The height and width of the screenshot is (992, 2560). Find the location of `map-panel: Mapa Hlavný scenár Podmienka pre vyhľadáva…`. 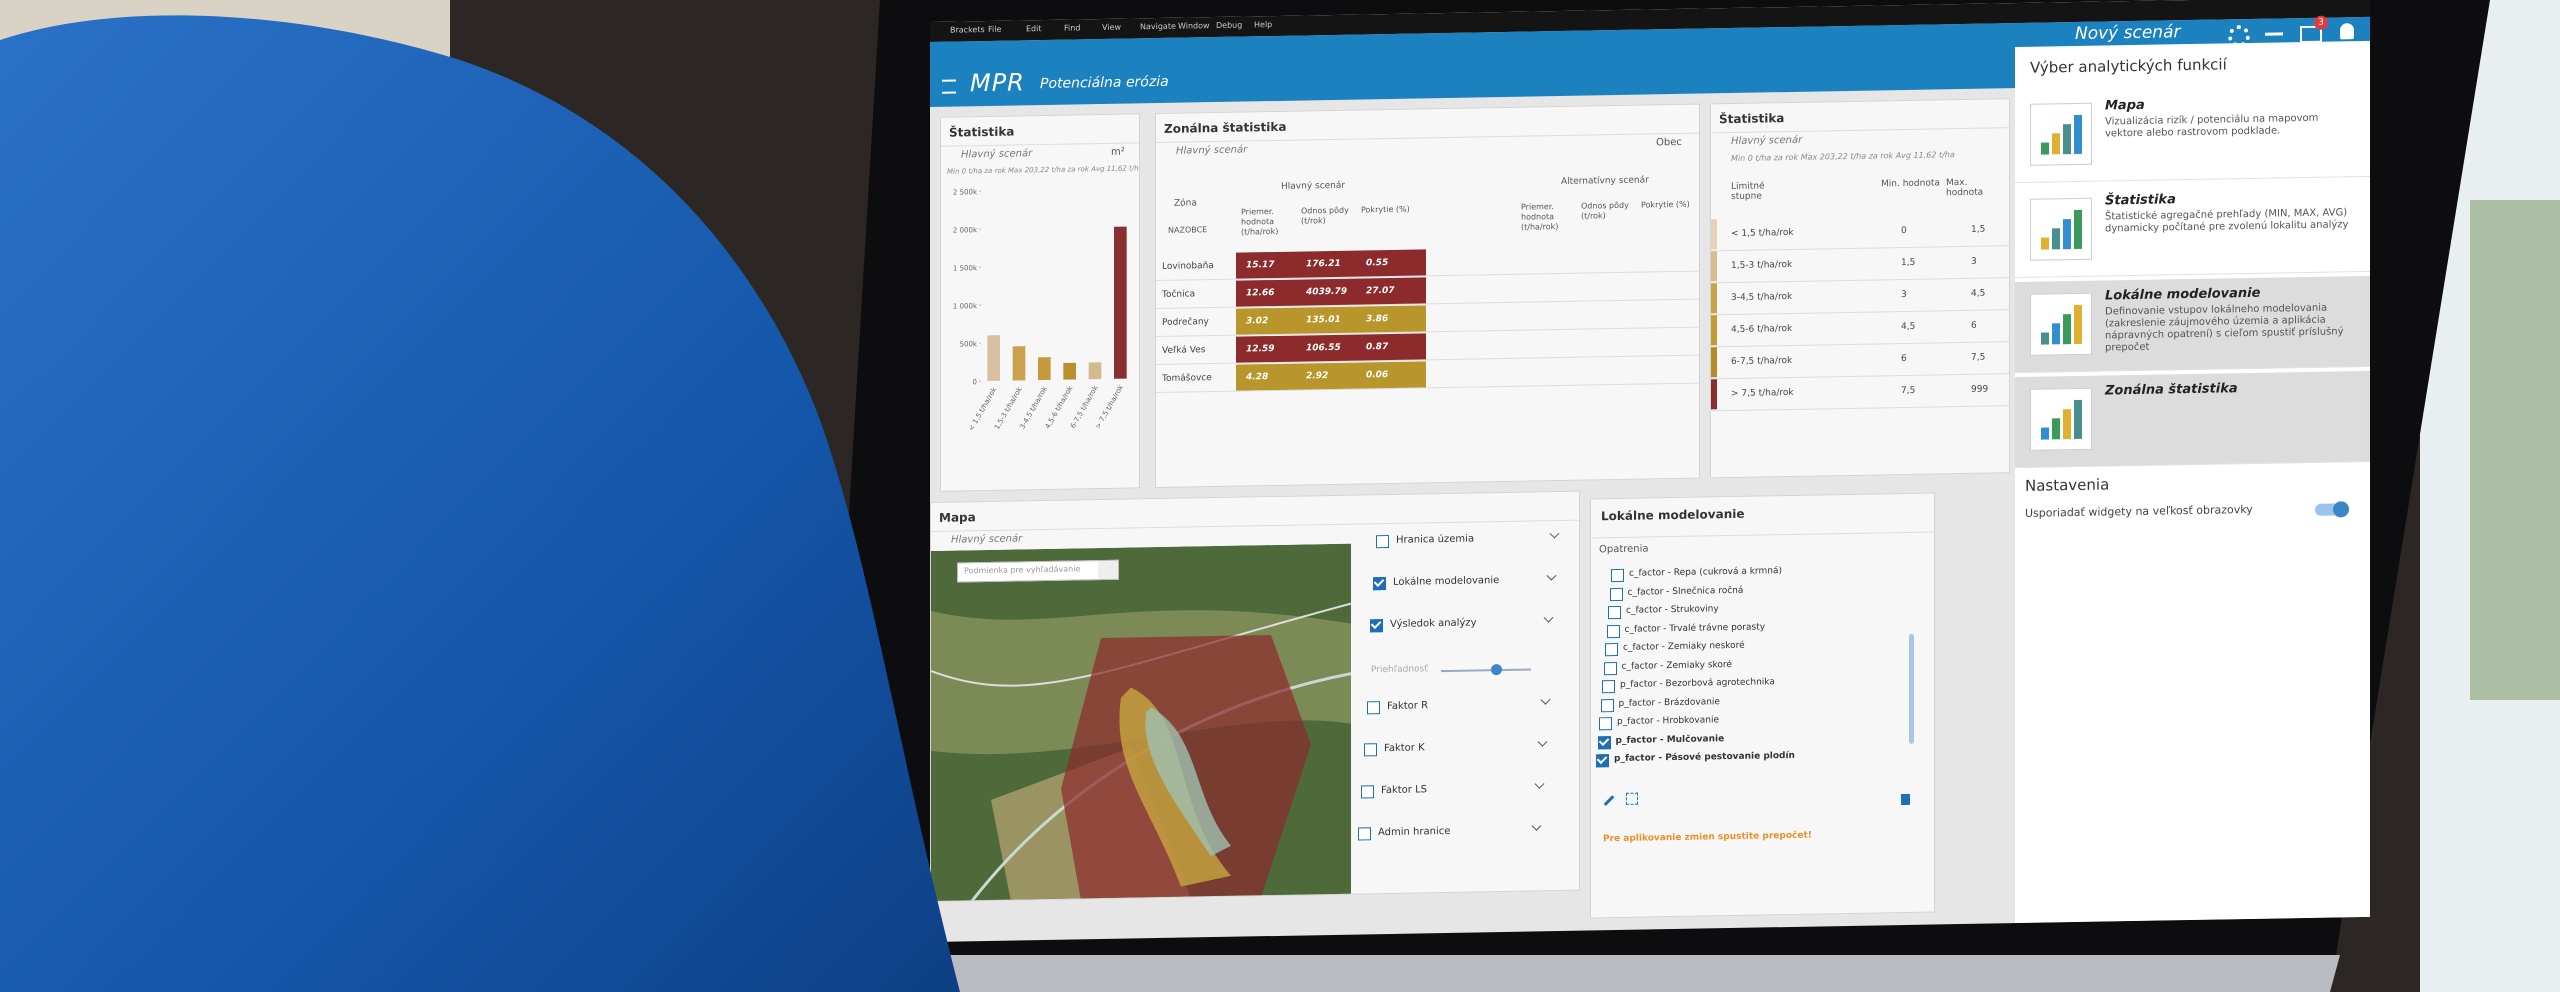

map-panel: Mapa Hlavný scenár Podmienka pre vyhľadáva… is located at coordinates (1255, 696).